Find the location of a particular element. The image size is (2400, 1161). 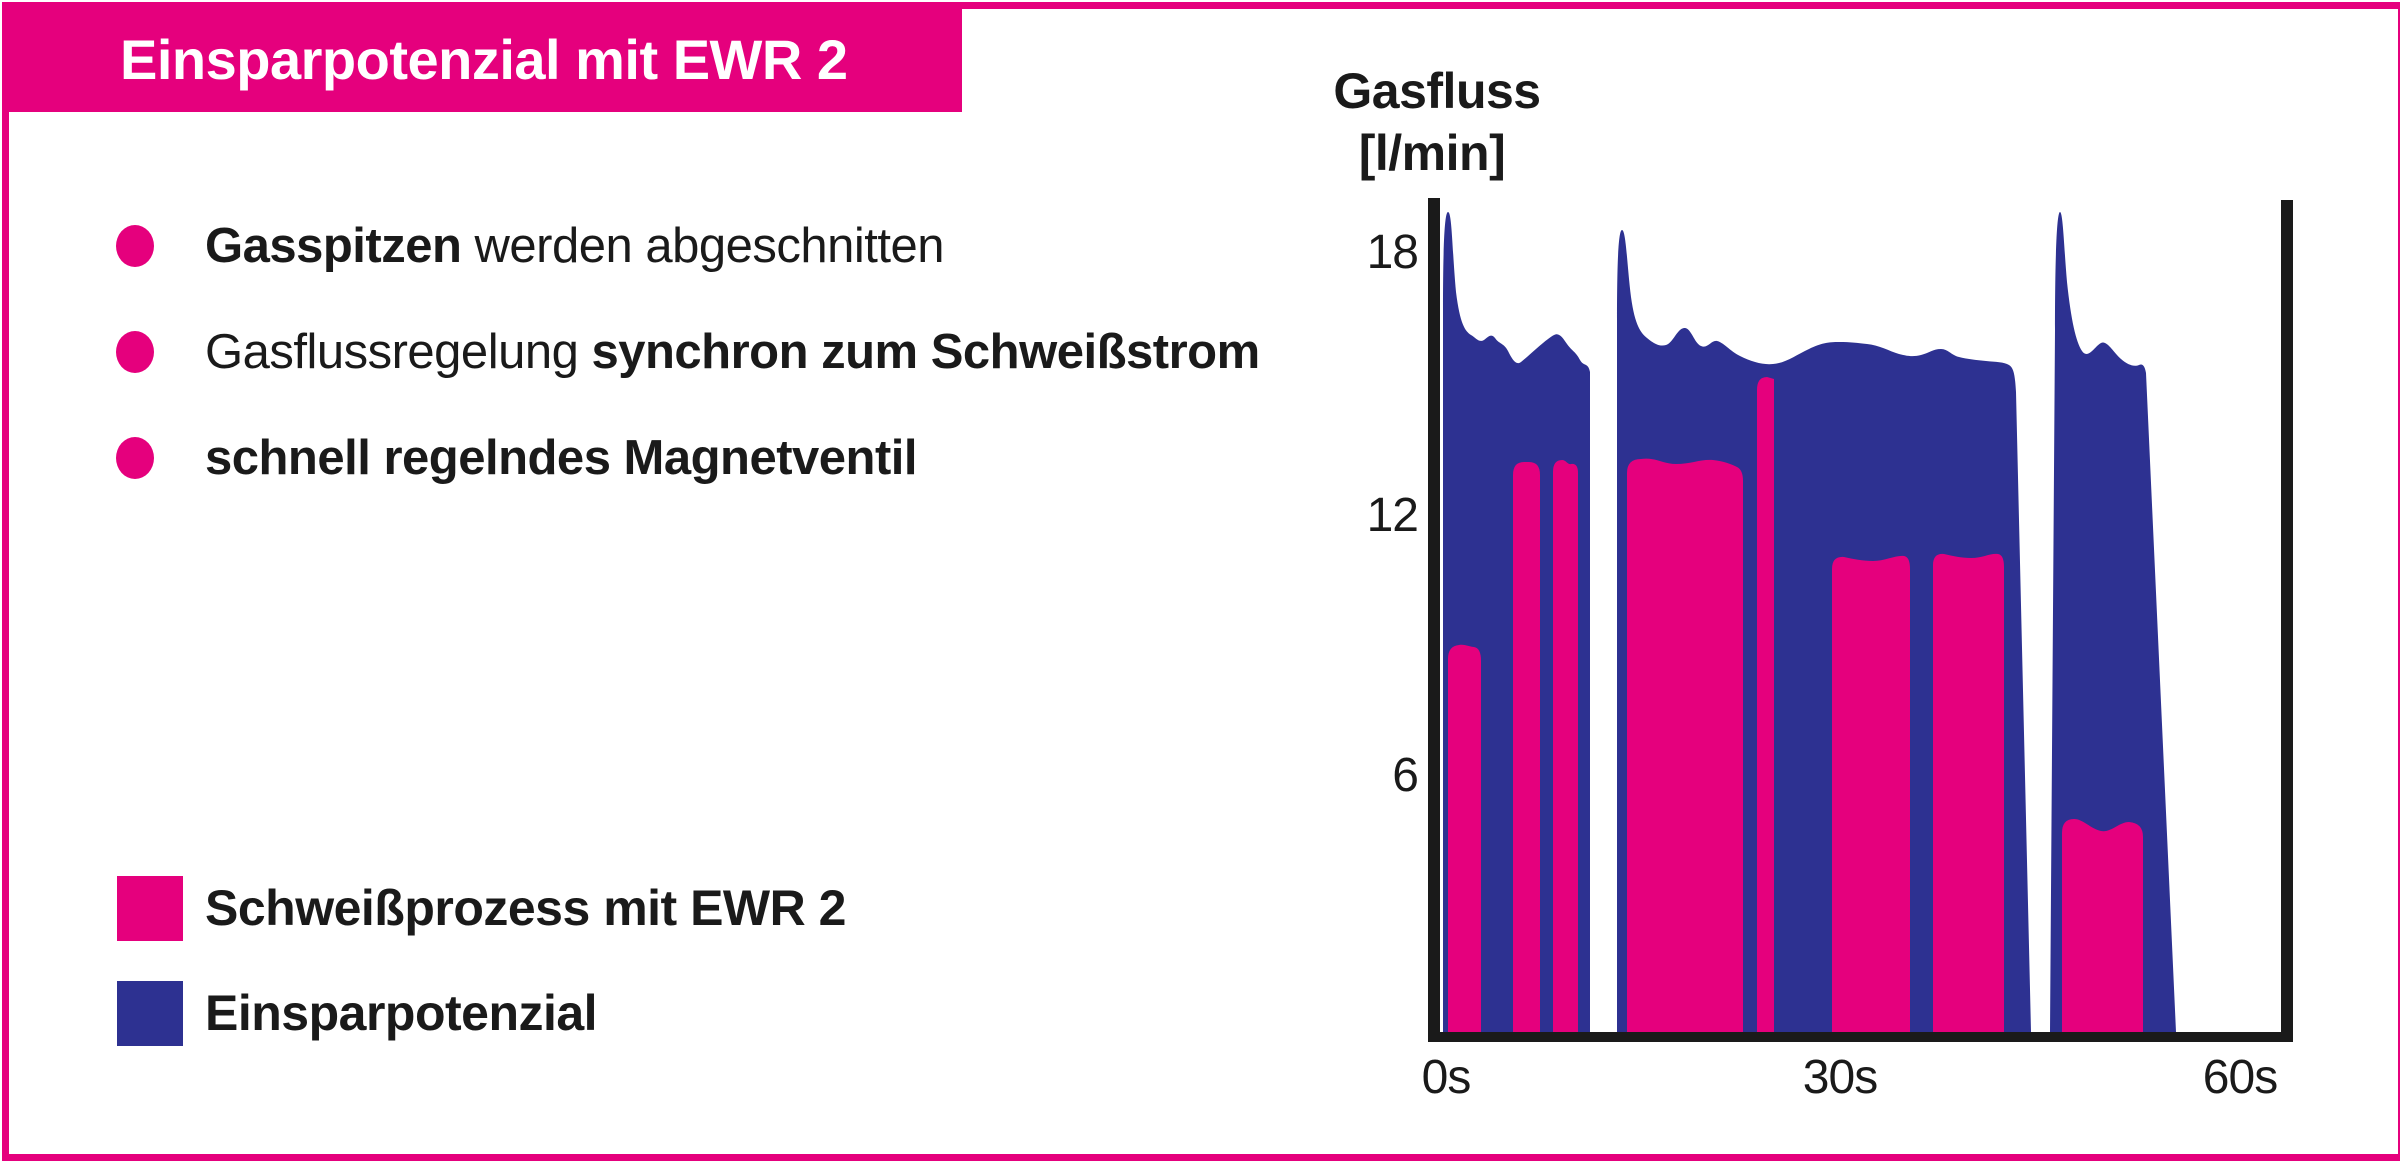

y-tick-6: 6 is located at coordinates (1405, 775).